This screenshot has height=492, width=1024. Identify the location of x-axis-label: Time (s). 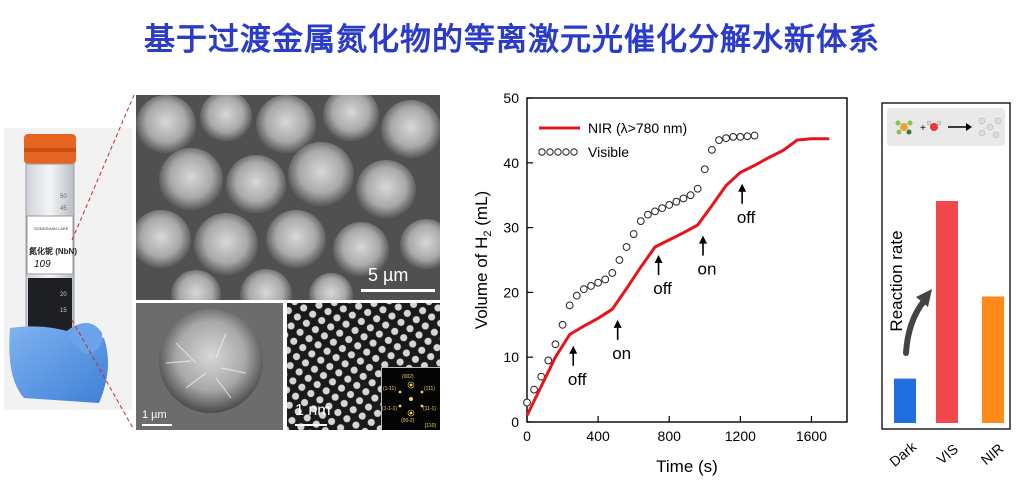
(687, 466).